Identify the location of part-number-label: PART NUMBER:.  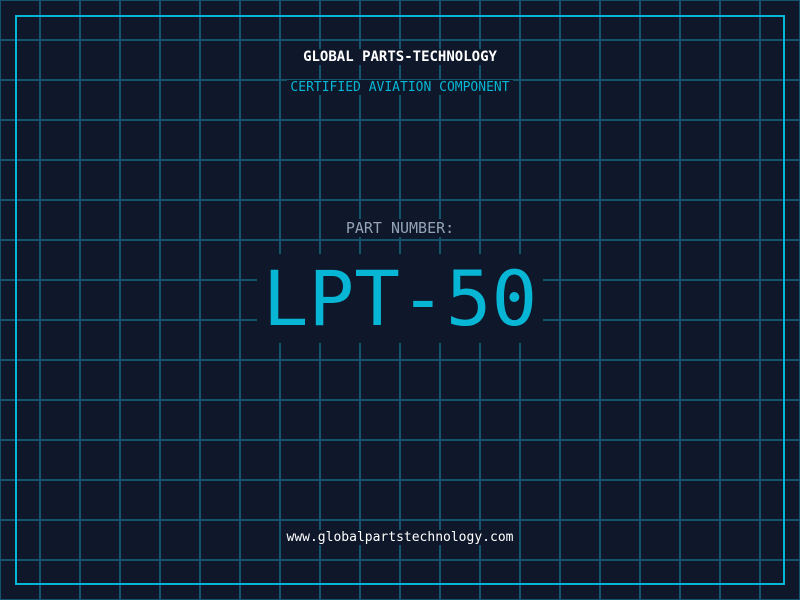
(400, 228).